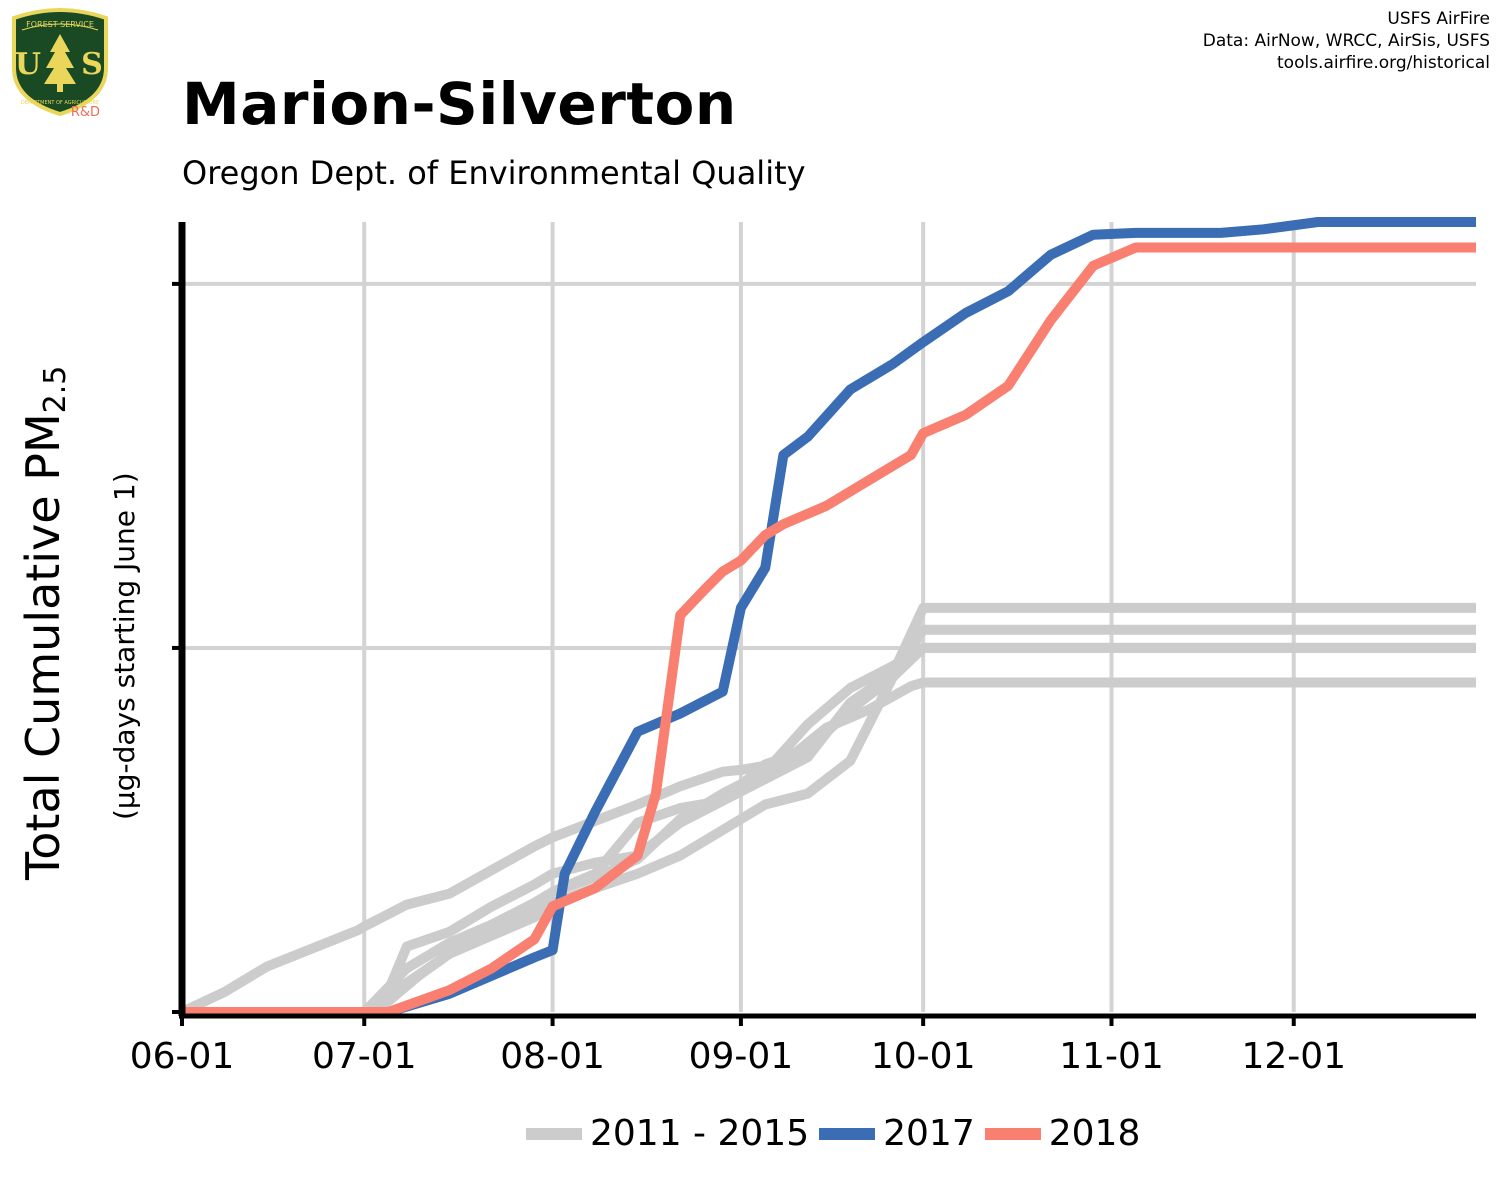  What do you see at coordinates (28, 64) in the screenshot?
I see `svg-text: U` at bounding box center [28, 64].